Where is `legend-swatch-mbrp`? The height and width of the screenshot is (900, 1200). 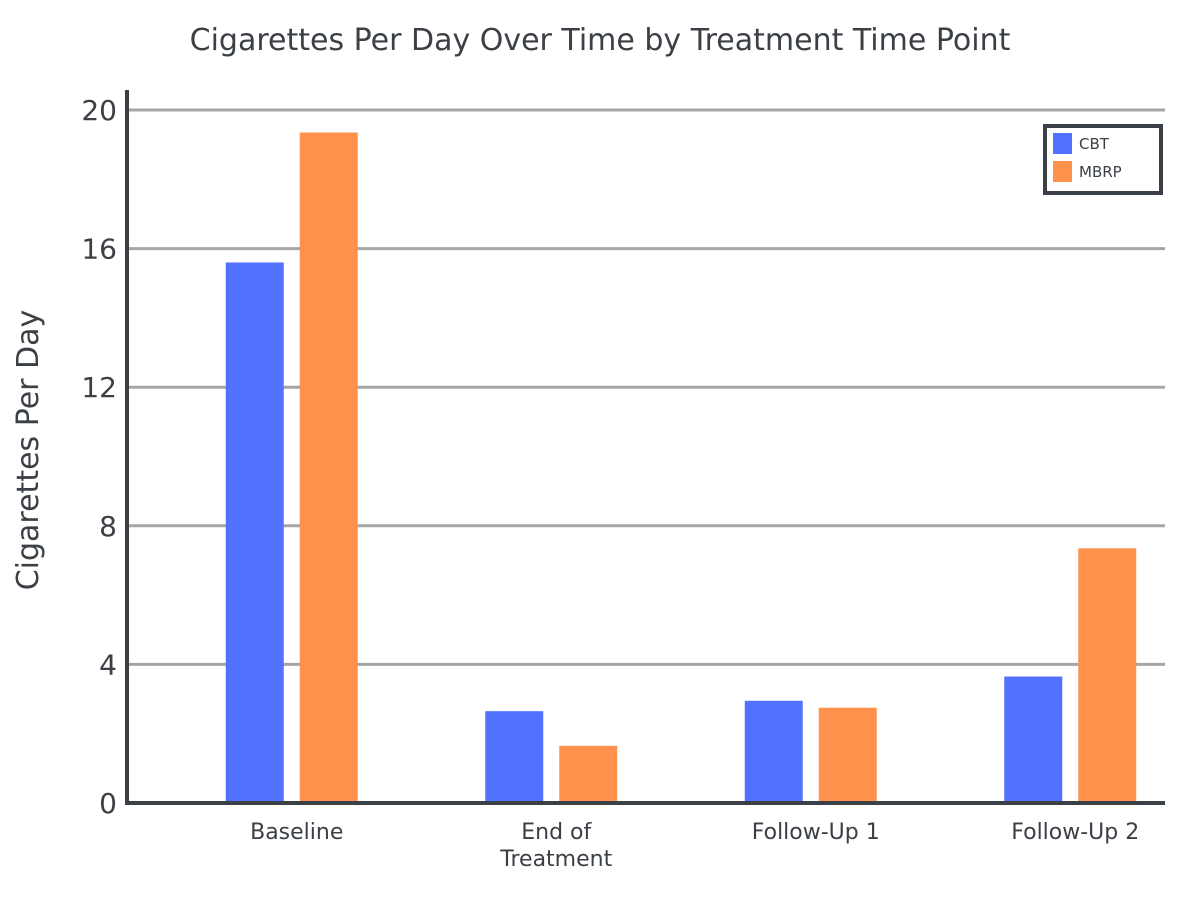
legend-swatch-mbrp is located at coordinates (1062, 171).